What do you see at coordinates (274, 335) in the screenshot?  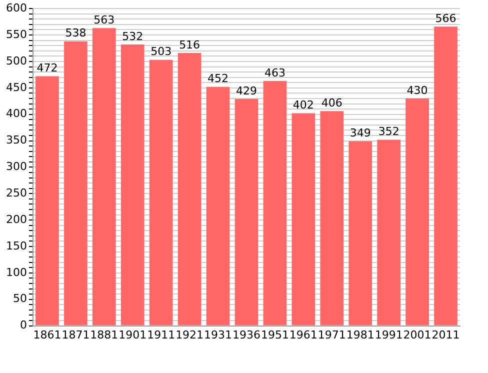 I see `x-tick-label: 1951` at bounding box center [274, 335].